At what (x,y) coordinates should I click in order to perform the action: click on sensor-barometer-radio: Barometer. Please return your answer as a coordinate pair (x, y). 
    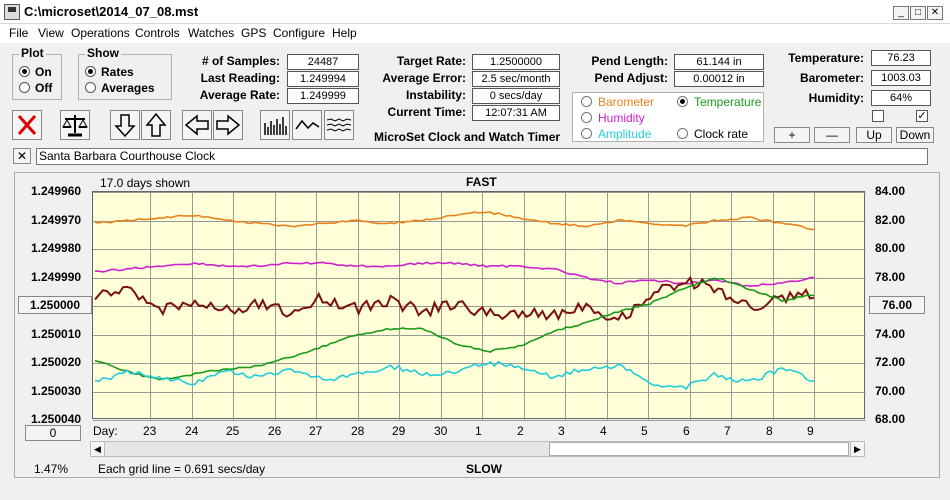
    Looking at the image, I should click on (617, 102).